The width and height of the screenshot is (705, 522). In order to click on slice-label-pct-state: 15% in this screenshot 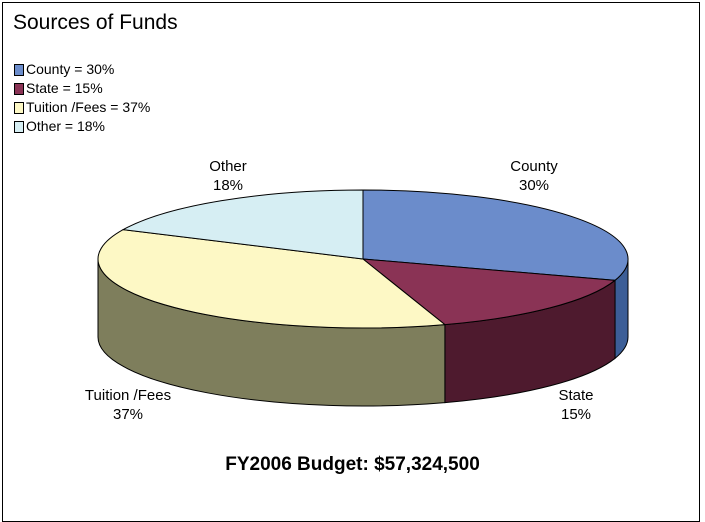, I will do `click(576, 414)`.